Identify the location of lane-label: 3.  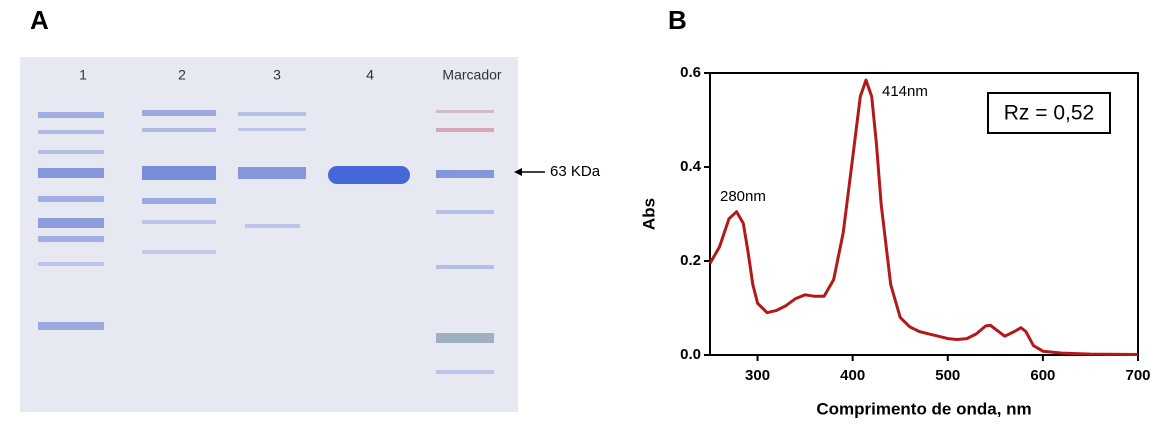
(277, 75).